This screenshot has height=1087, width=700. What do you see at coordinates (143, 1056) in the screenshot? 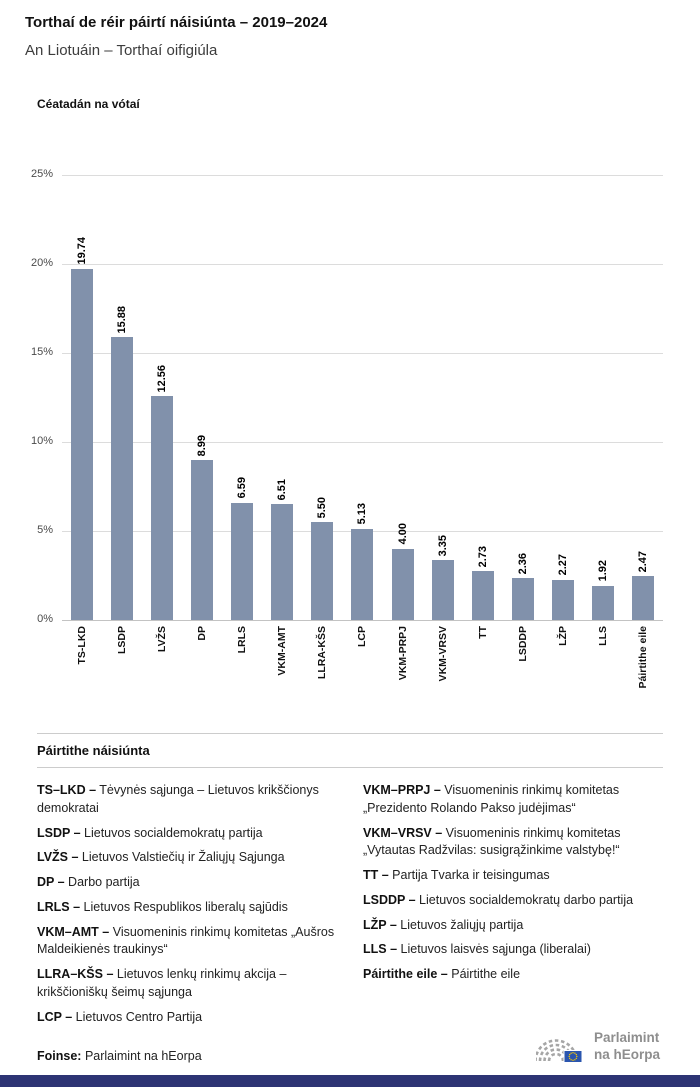
I see `source-value: Parlaimint na hEorpa` at bounding box center [143, 1056].